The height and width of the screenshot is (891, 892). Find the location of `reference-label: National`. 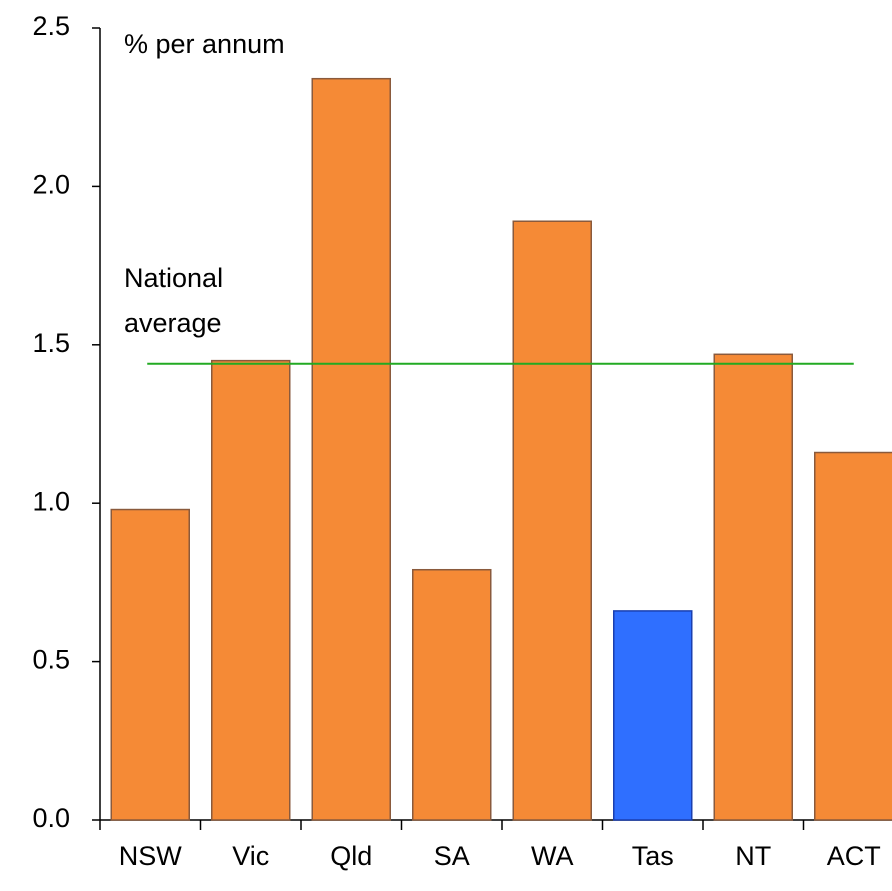

reference-label: National is located at coordinates (173, 278).